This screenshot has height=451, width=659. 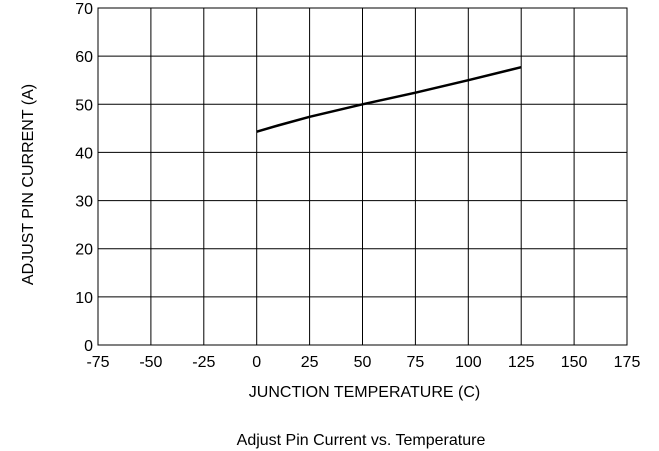 What do you see at coordinates (84, 153) in the screenshot?
I see `y-tick-label: 40` at bounding box center [84, 153].